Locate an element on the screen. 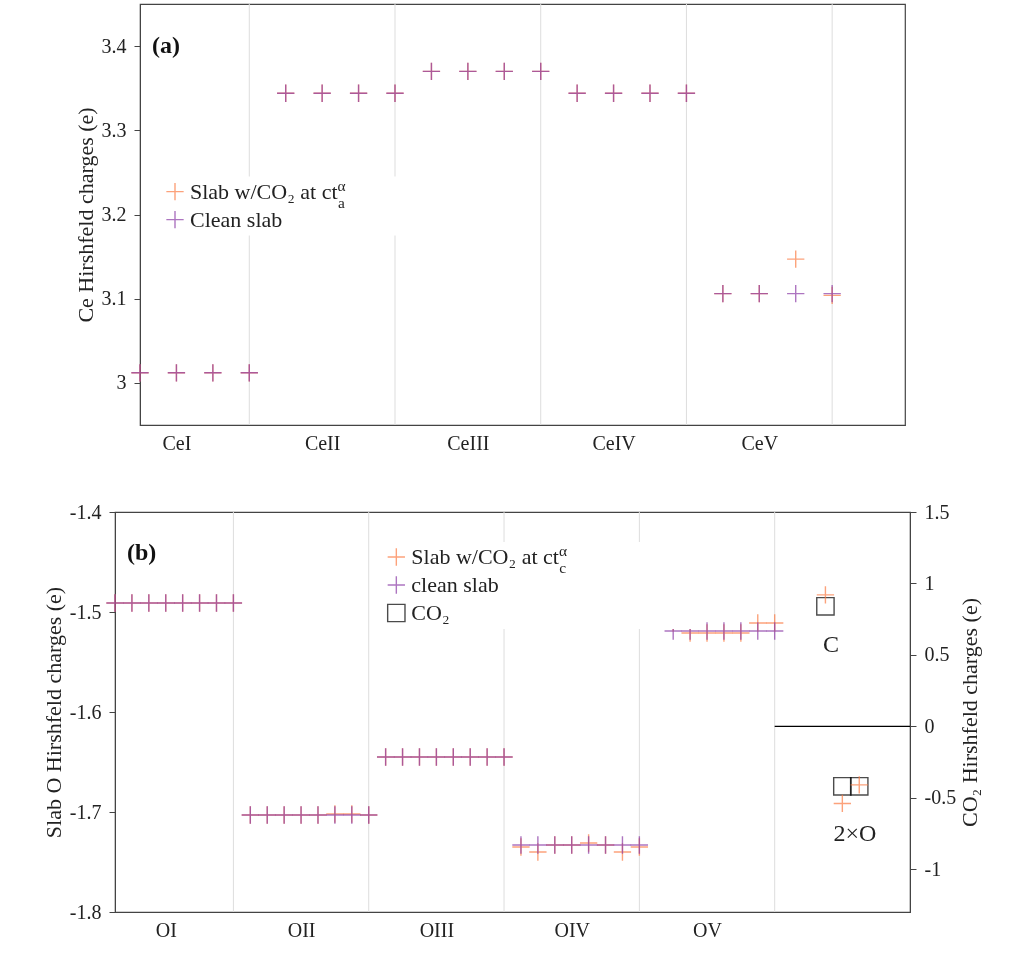 The height and width of the screenshot is (958, 1019). y2-tick-label: -0.5 is located at coordinates (940, 797).